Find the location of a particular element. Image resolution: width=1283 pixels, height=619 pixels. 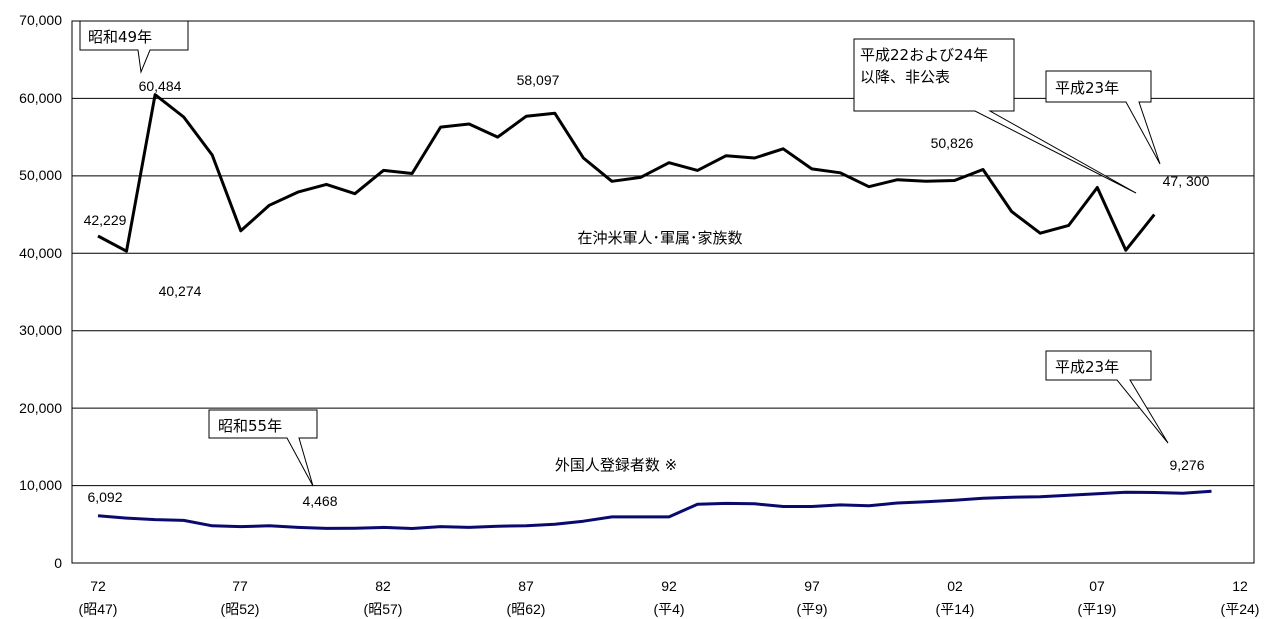

y-tick-label: 30,000 is located at coordinates (40, 330).